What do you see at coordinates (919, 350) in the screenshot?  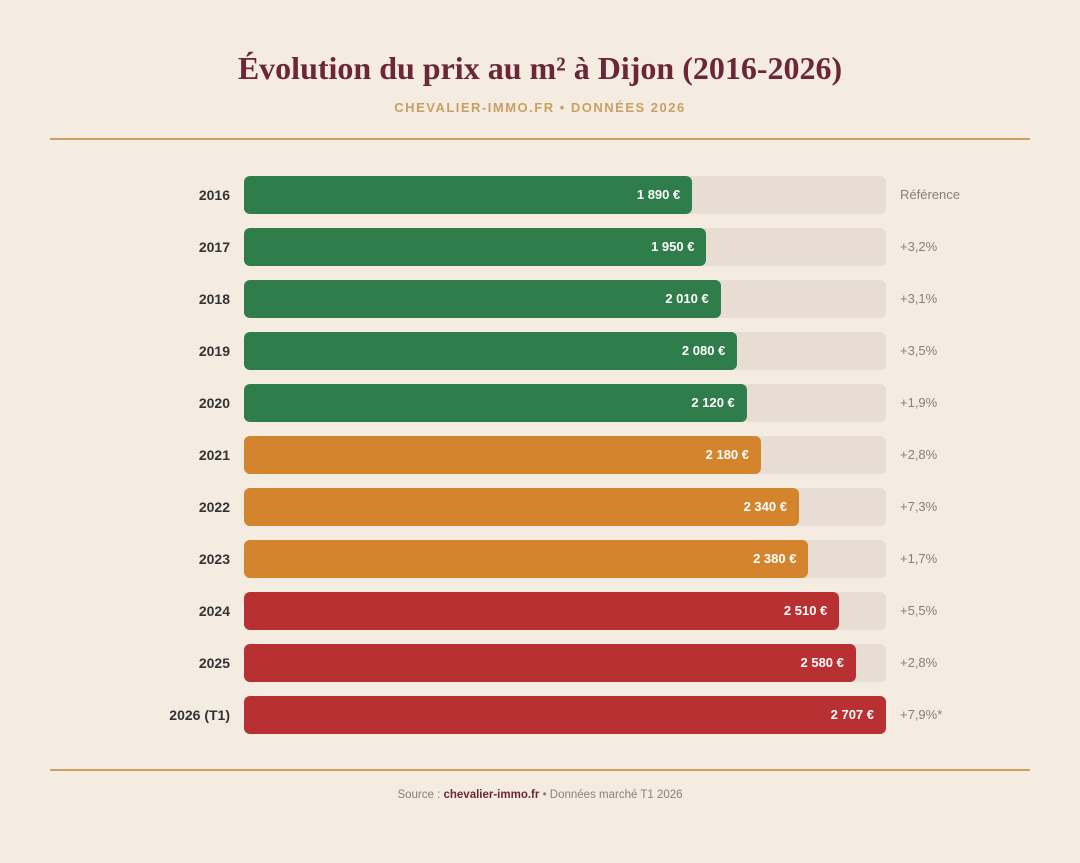 I see `change-label: +3,5%` at bounding box center [919, 350].